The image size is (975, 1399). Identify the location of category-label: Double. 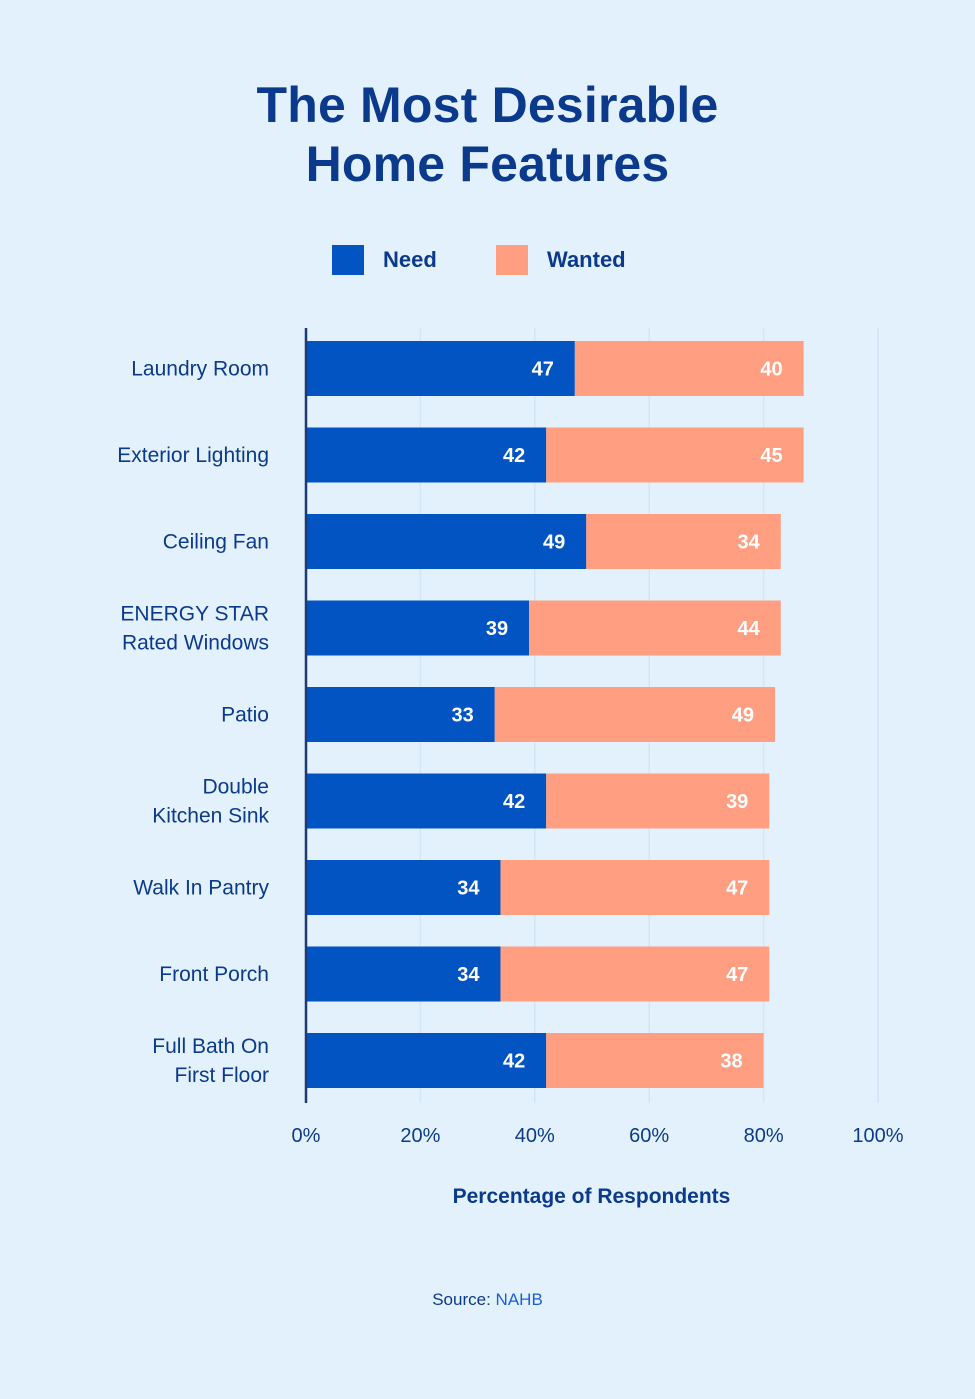
(235, 787).